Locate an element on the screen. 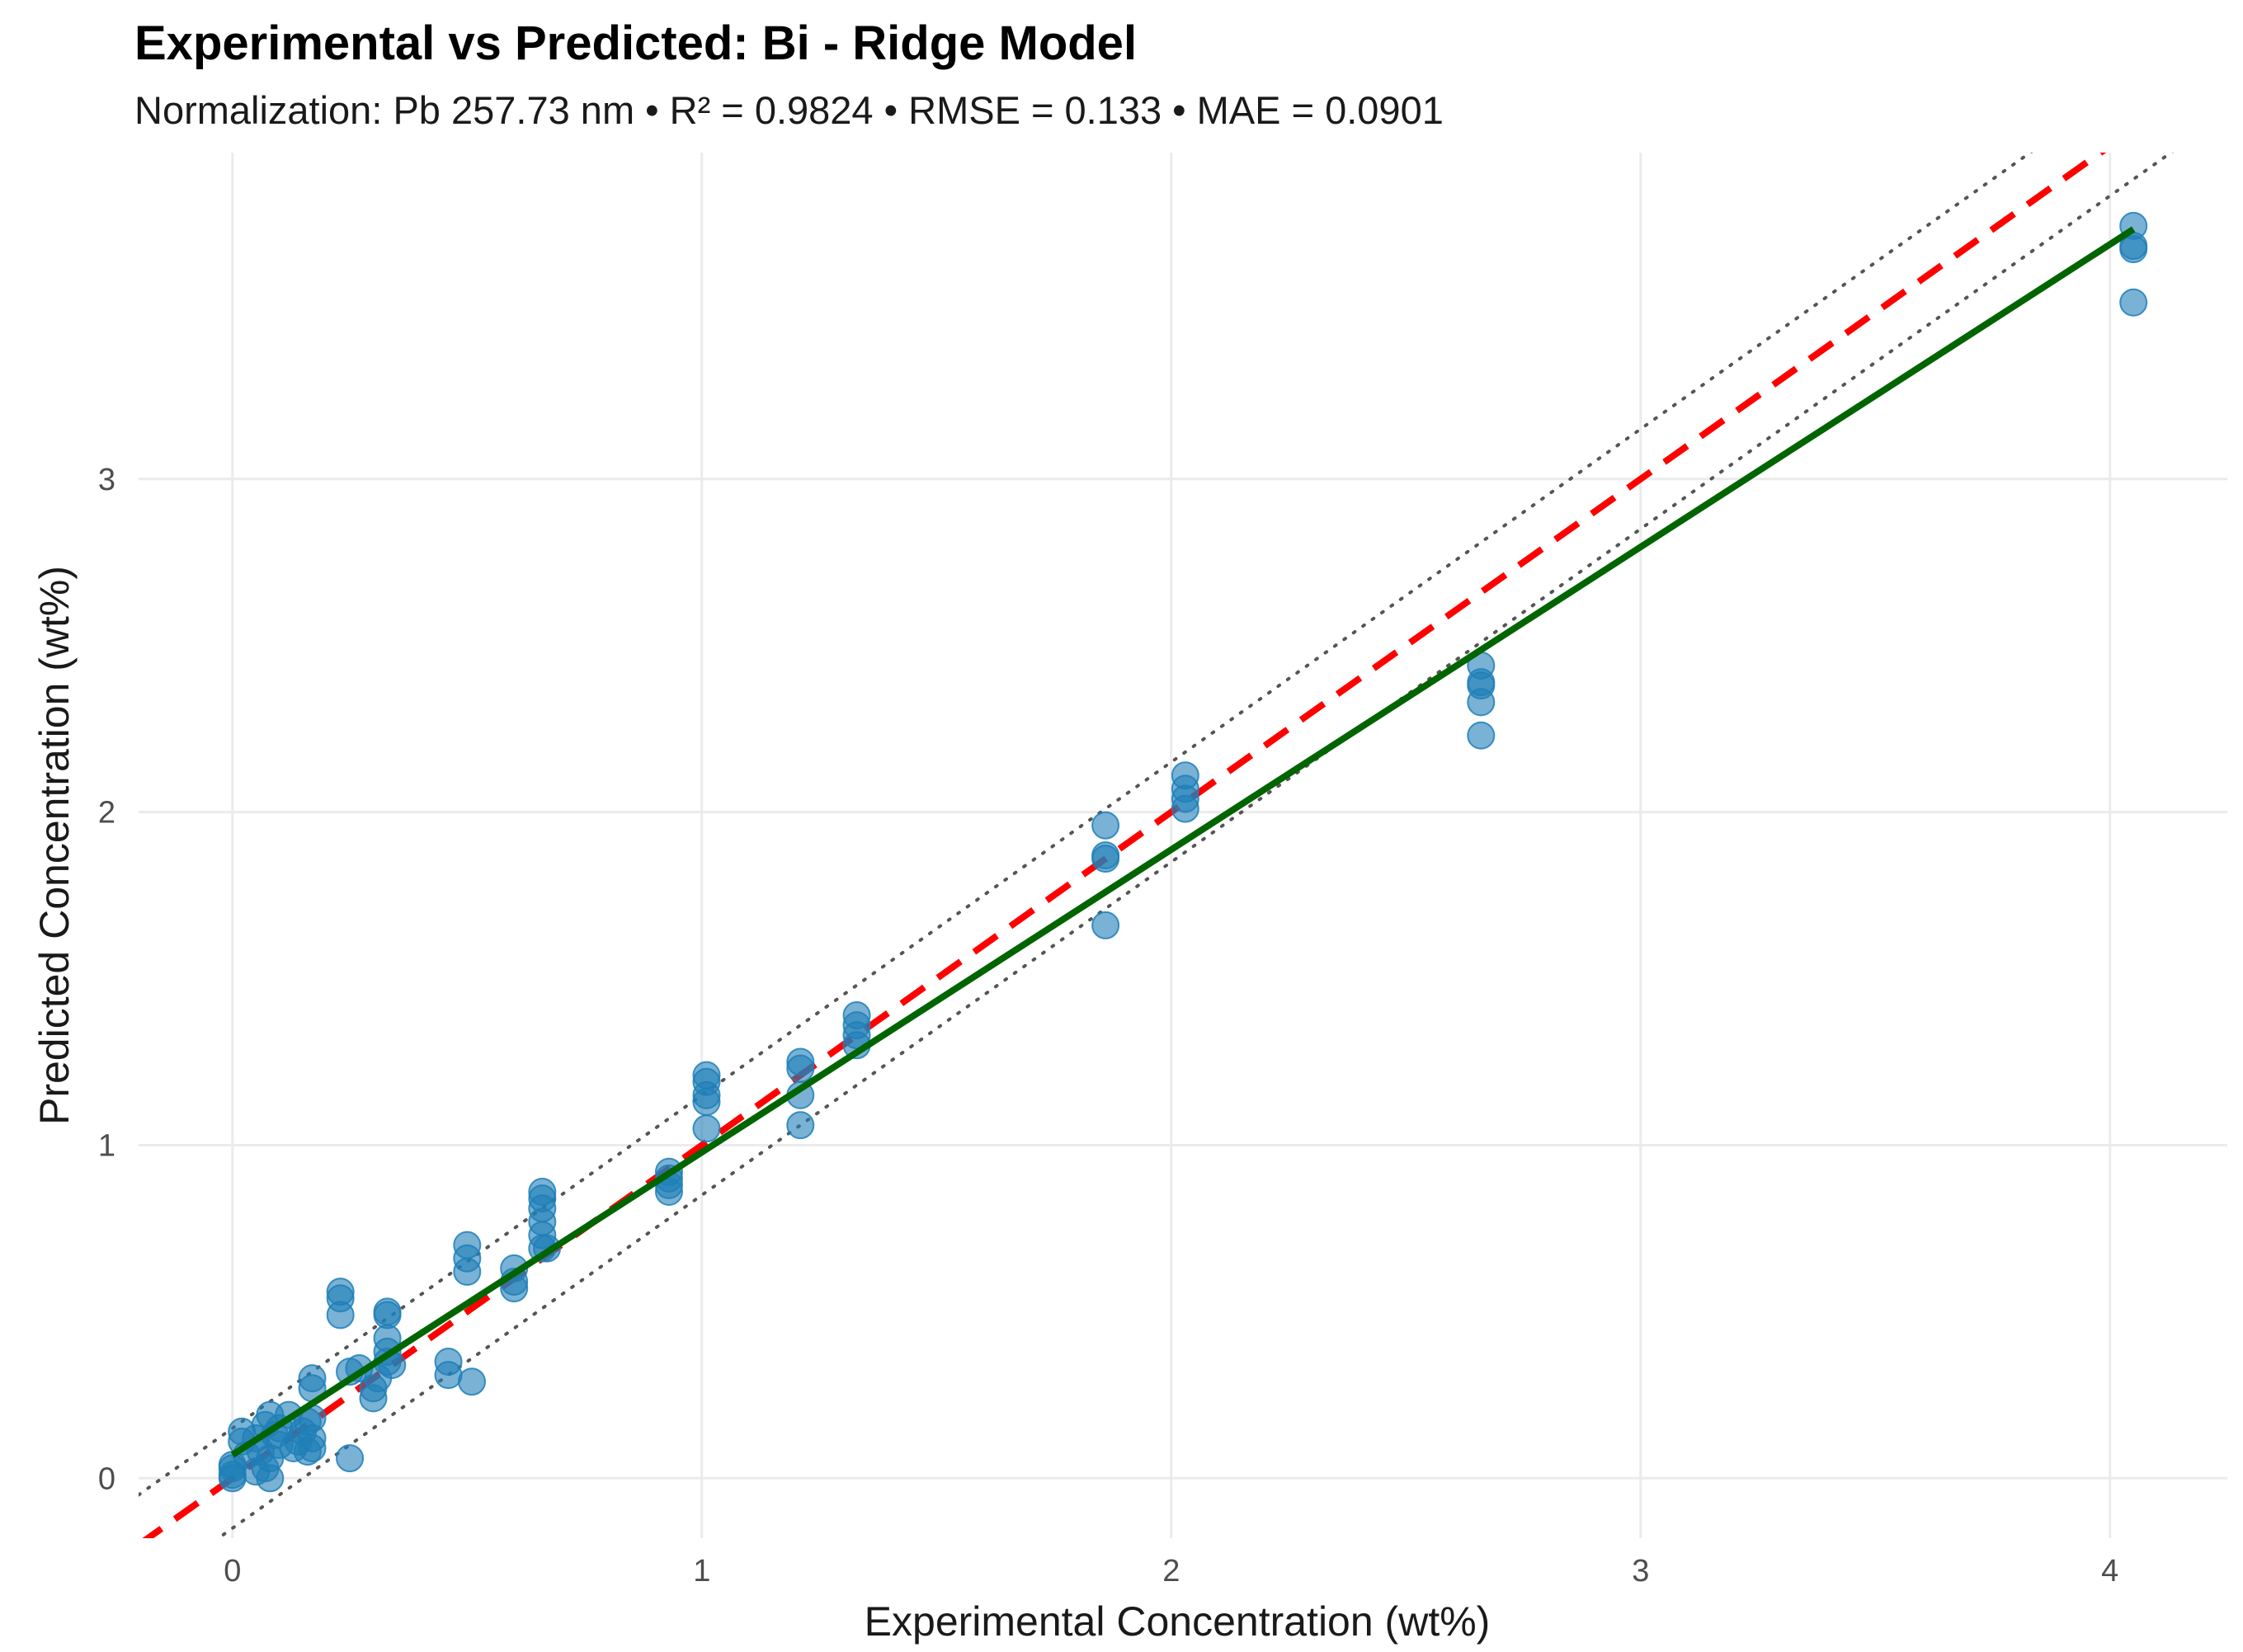 The height and width of the screenshot is (1652, 2243). y-tick-label: 3 is located at coordinates (106, 480).